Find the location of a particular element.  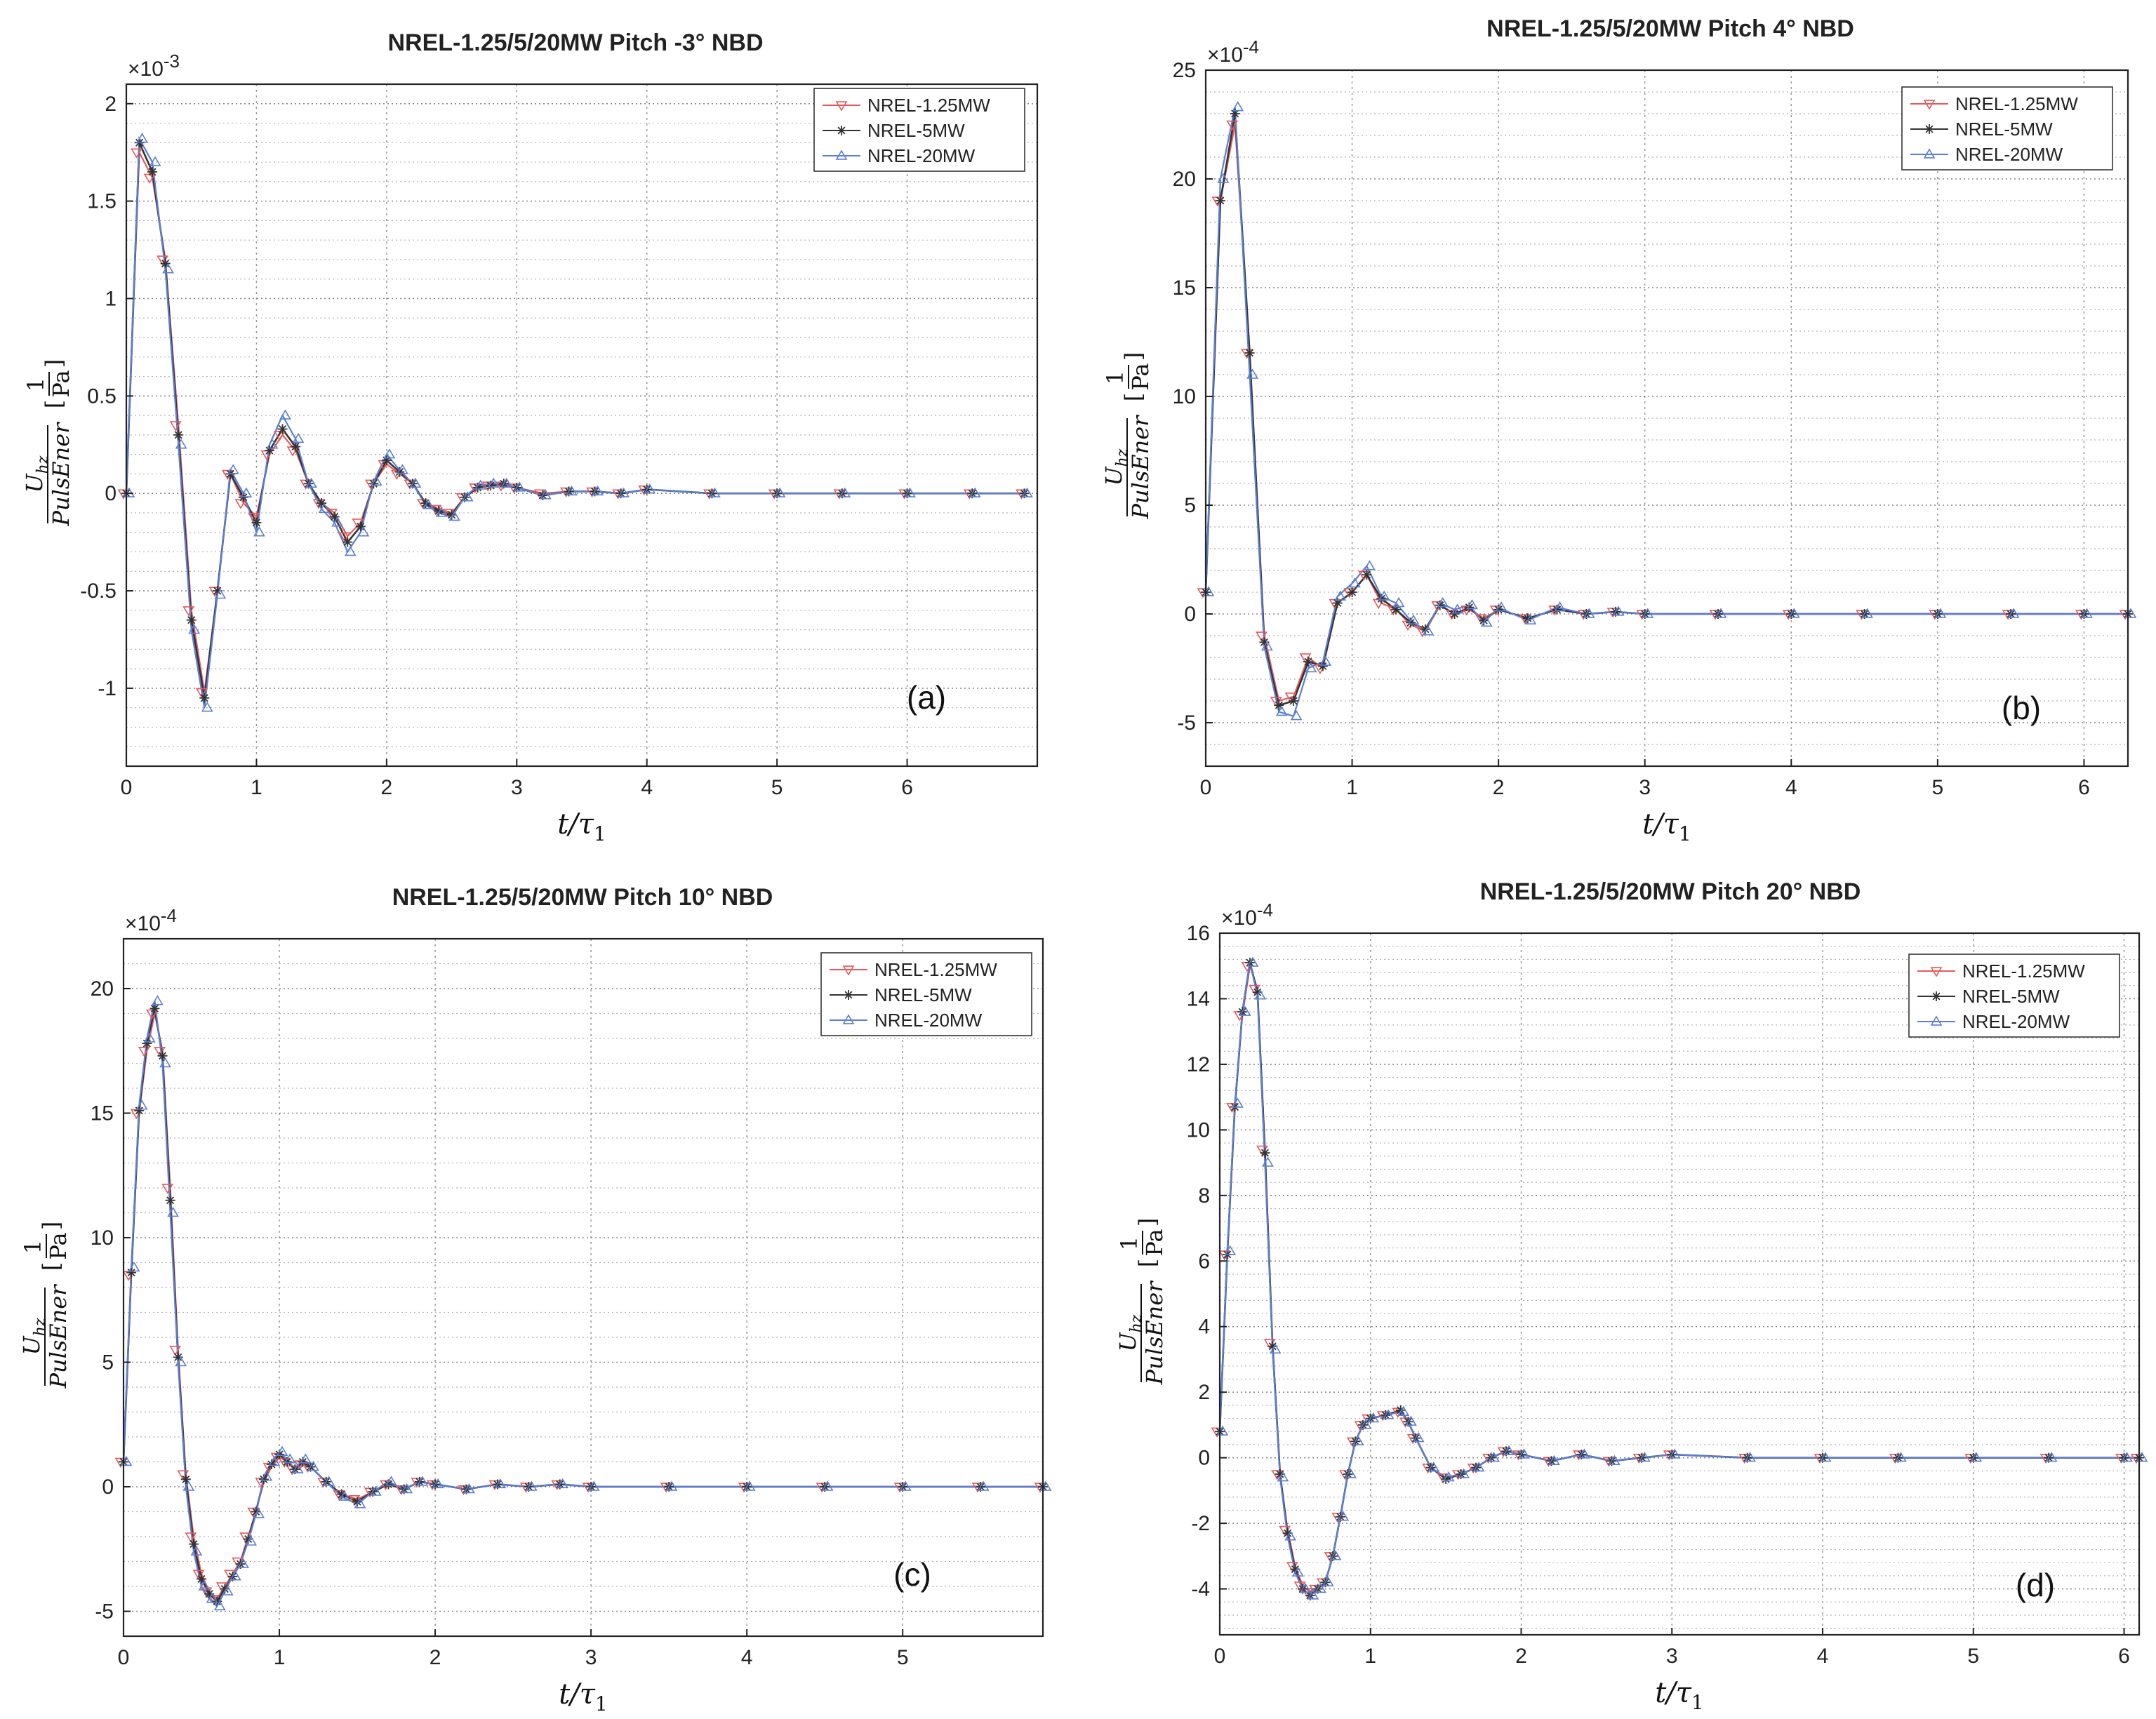

y-tick-label: 4 is located at coordinates (1204, 1327).